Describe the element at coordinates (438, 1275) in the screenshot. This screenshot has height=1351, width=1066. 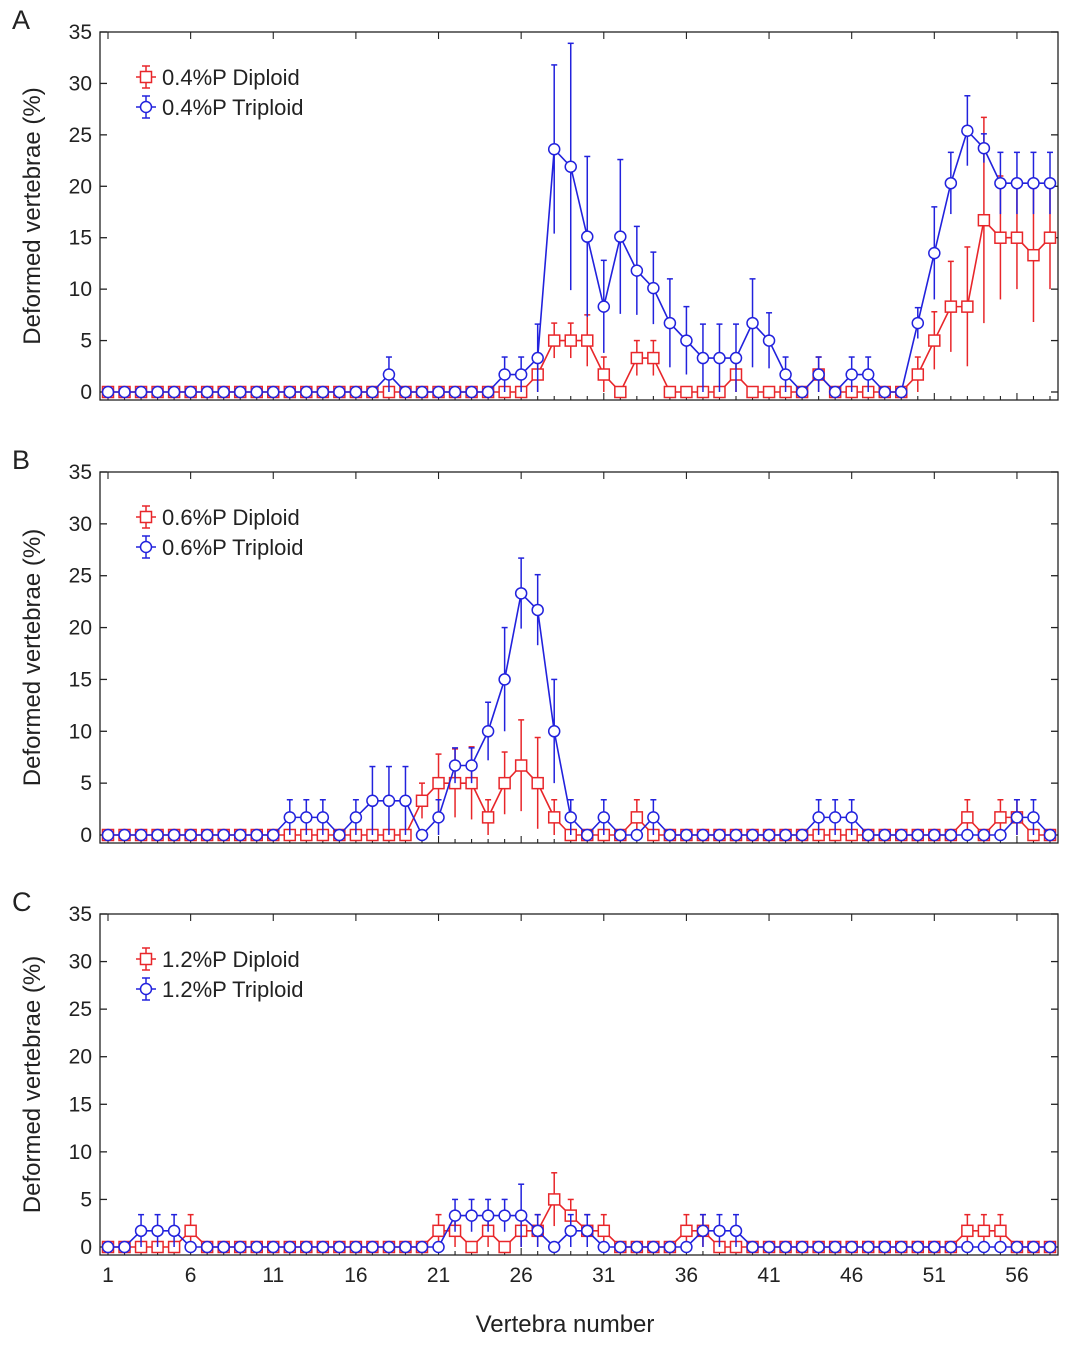
I see `panel-c-x-tick-label: 21` at that location.